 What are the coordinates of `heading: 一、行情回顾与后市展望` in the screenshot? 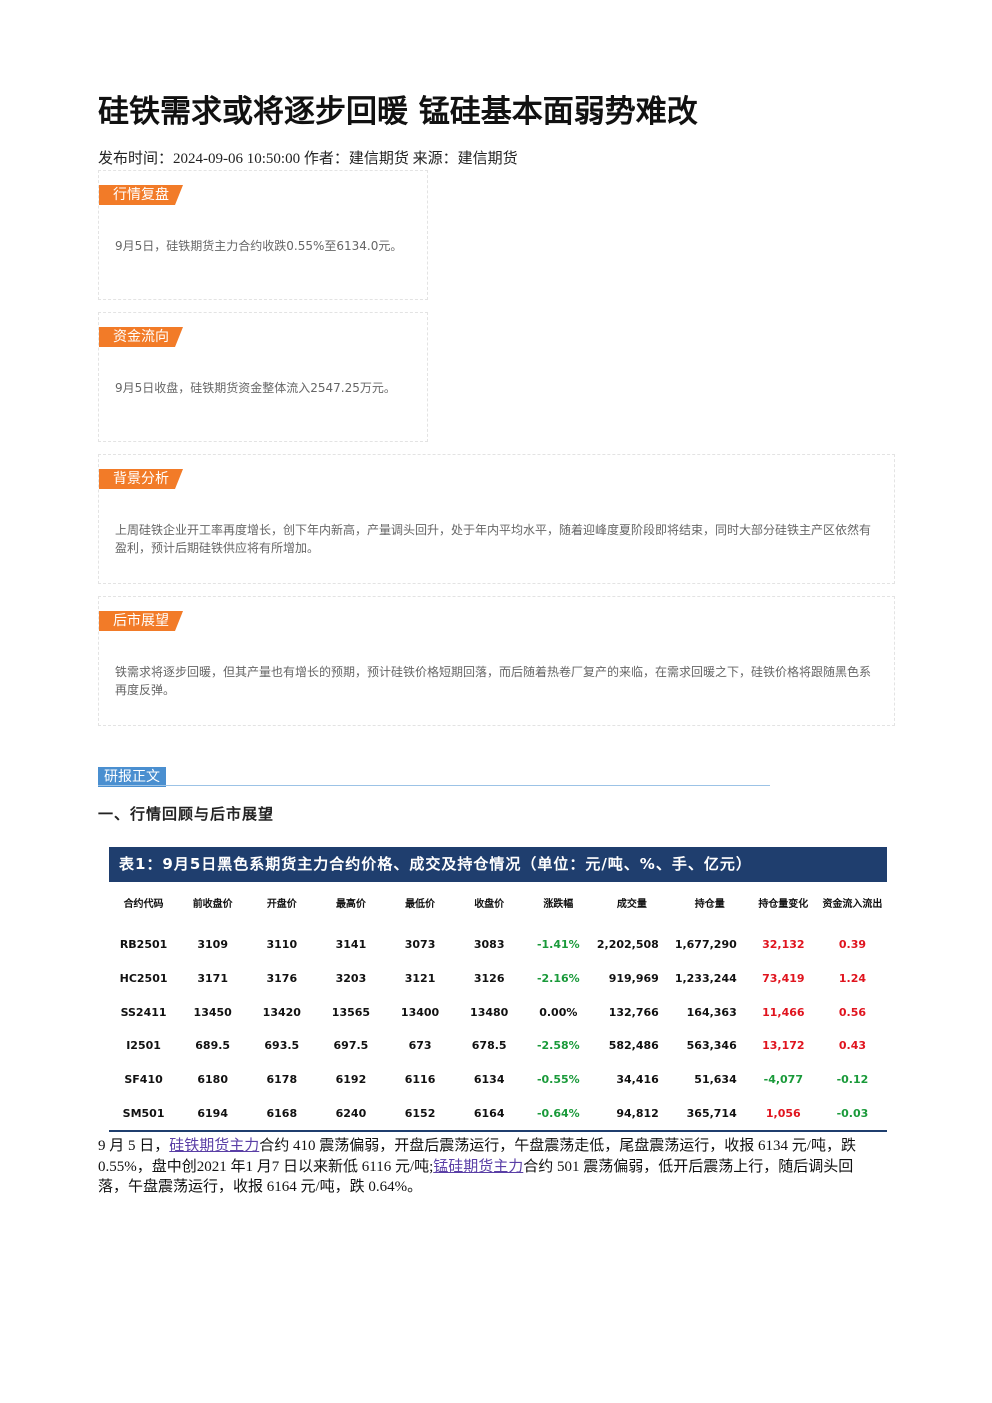 It's located at (186, 814).